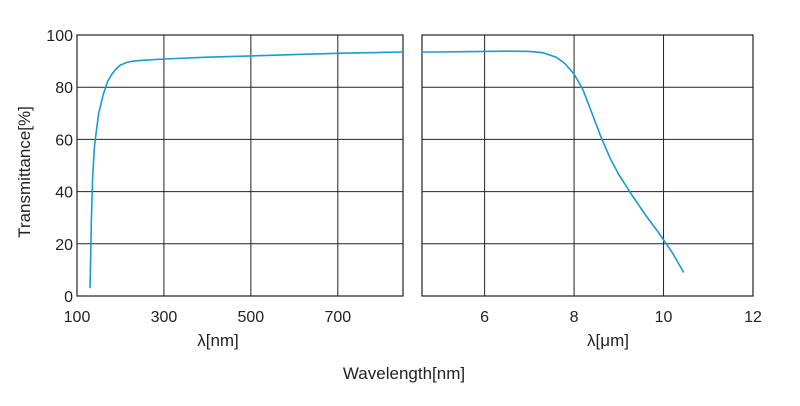 This screenshot has height=406, width=800. Describe the element at coordinates (64, 245) in the screenshot. I see `y-tick-label: 20` at that location.